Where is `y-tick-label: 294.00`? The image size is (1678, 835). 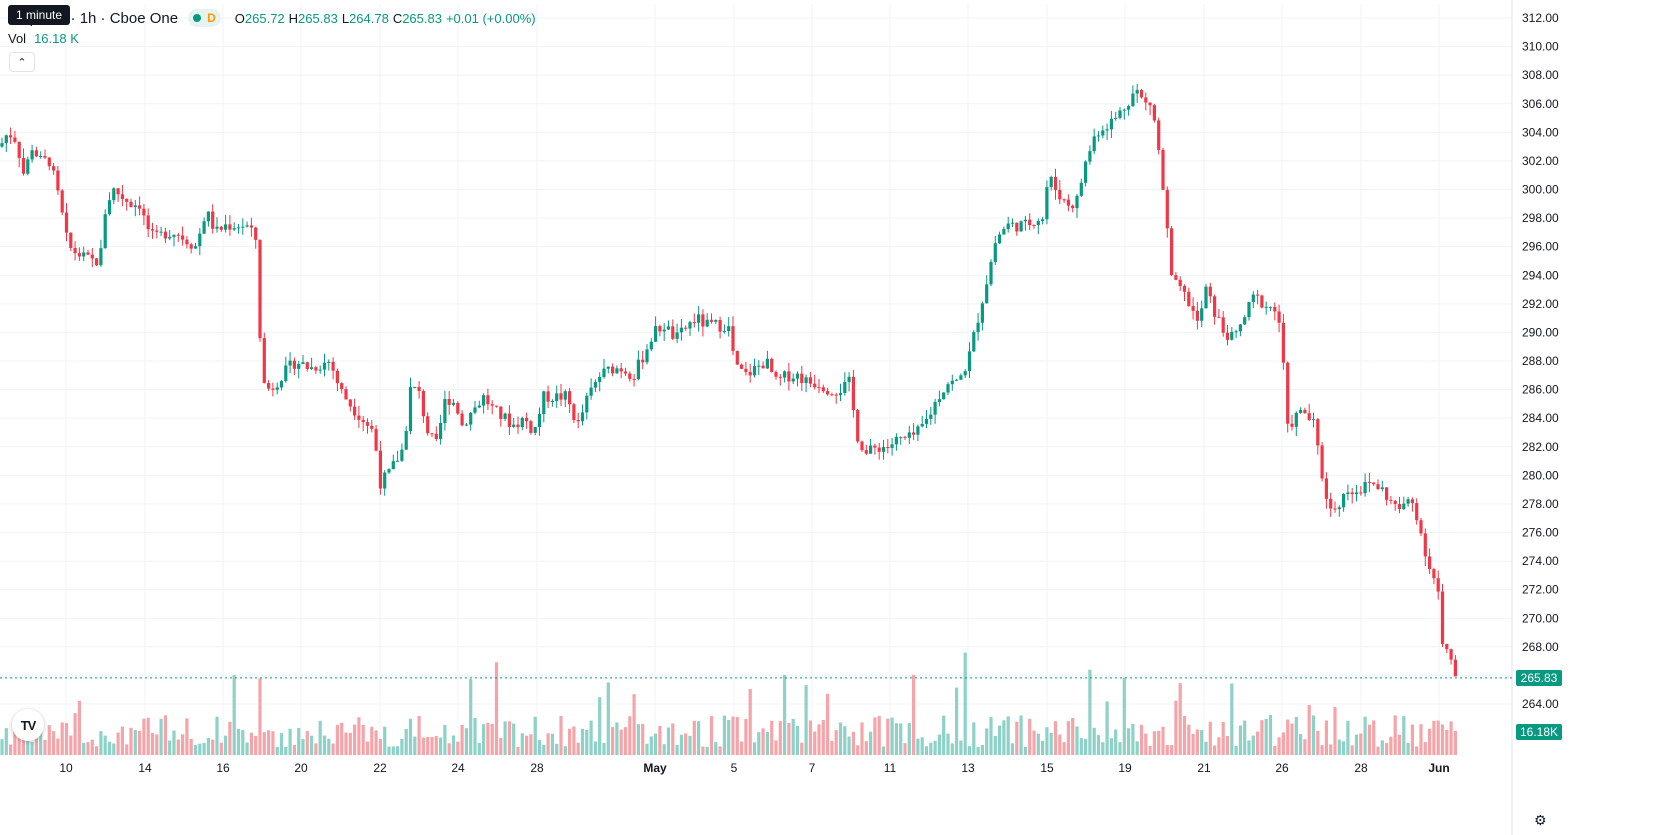 y-tick-label: 294.00 is located at coordinates (1540, 275).